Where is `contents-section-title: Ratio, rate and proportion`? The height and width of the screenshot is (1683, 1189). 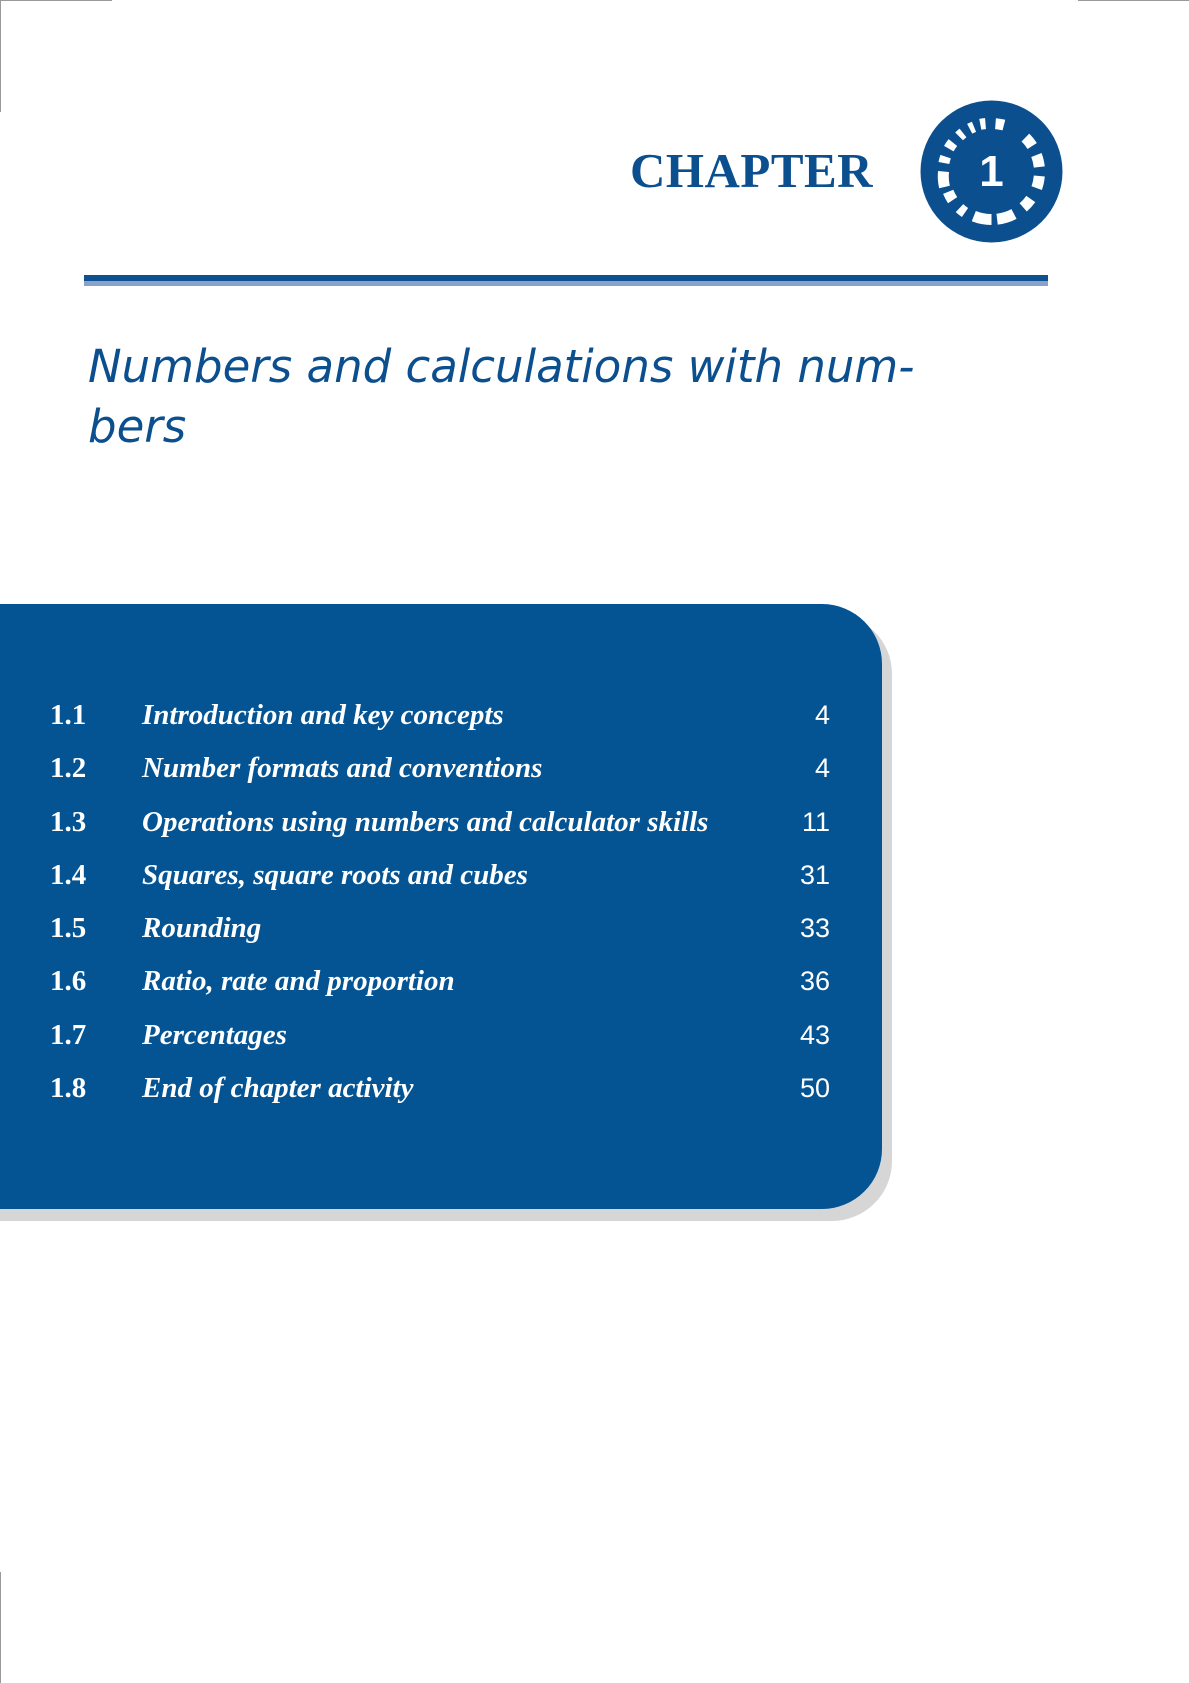 contents-section-title: Ratio, rate and proportion is located at coordinates (298, 981).